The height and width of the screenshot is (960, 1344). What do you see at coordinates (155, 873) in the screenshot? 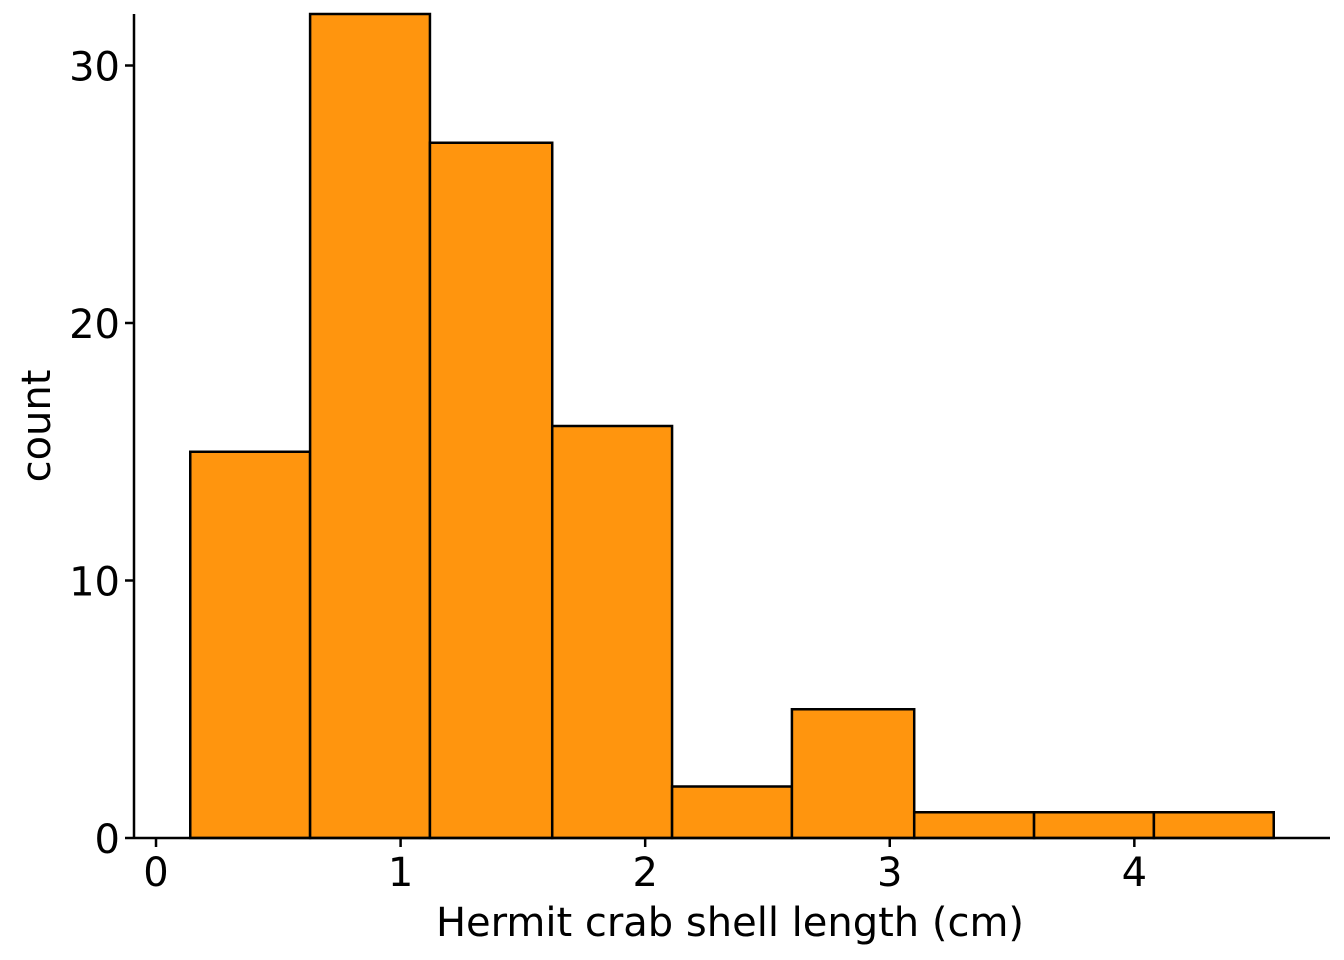
I see `x-tick-label: 0` at bounding box center [155, 873].